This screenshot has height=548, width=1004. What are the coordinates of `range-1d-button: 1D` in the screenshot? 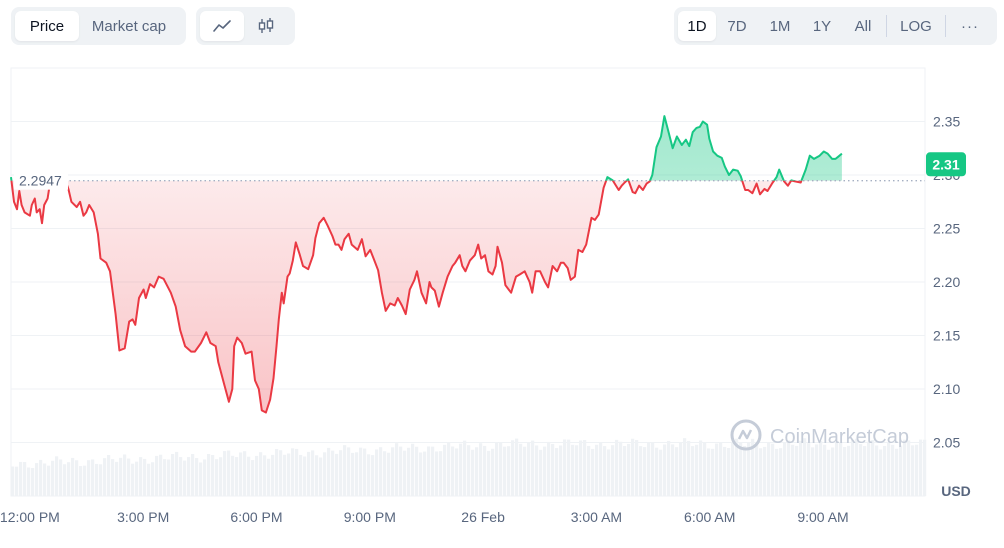 It's located at (697, 26).